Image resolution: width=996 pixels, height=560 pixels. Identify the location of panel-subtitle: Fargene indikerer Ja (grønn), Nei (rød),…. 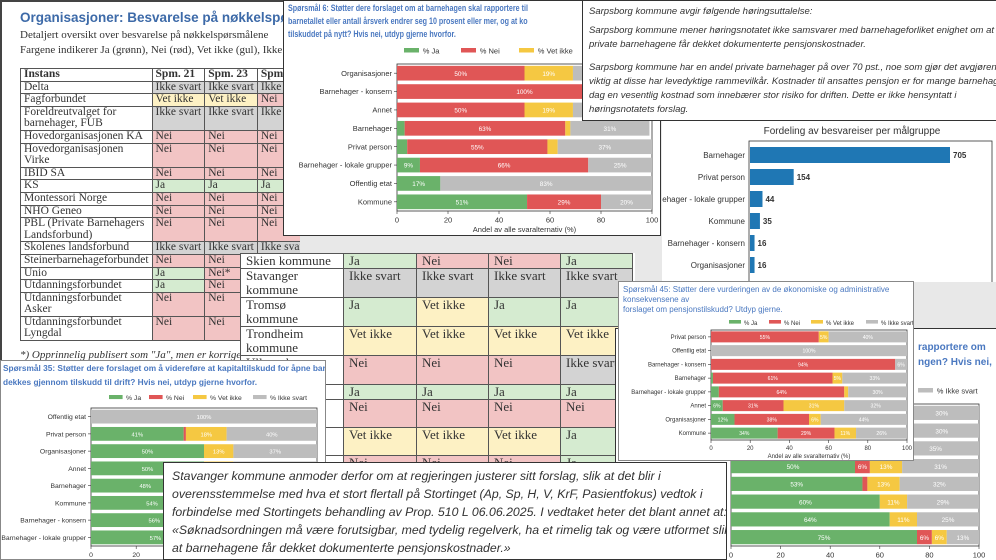
(160, 50).